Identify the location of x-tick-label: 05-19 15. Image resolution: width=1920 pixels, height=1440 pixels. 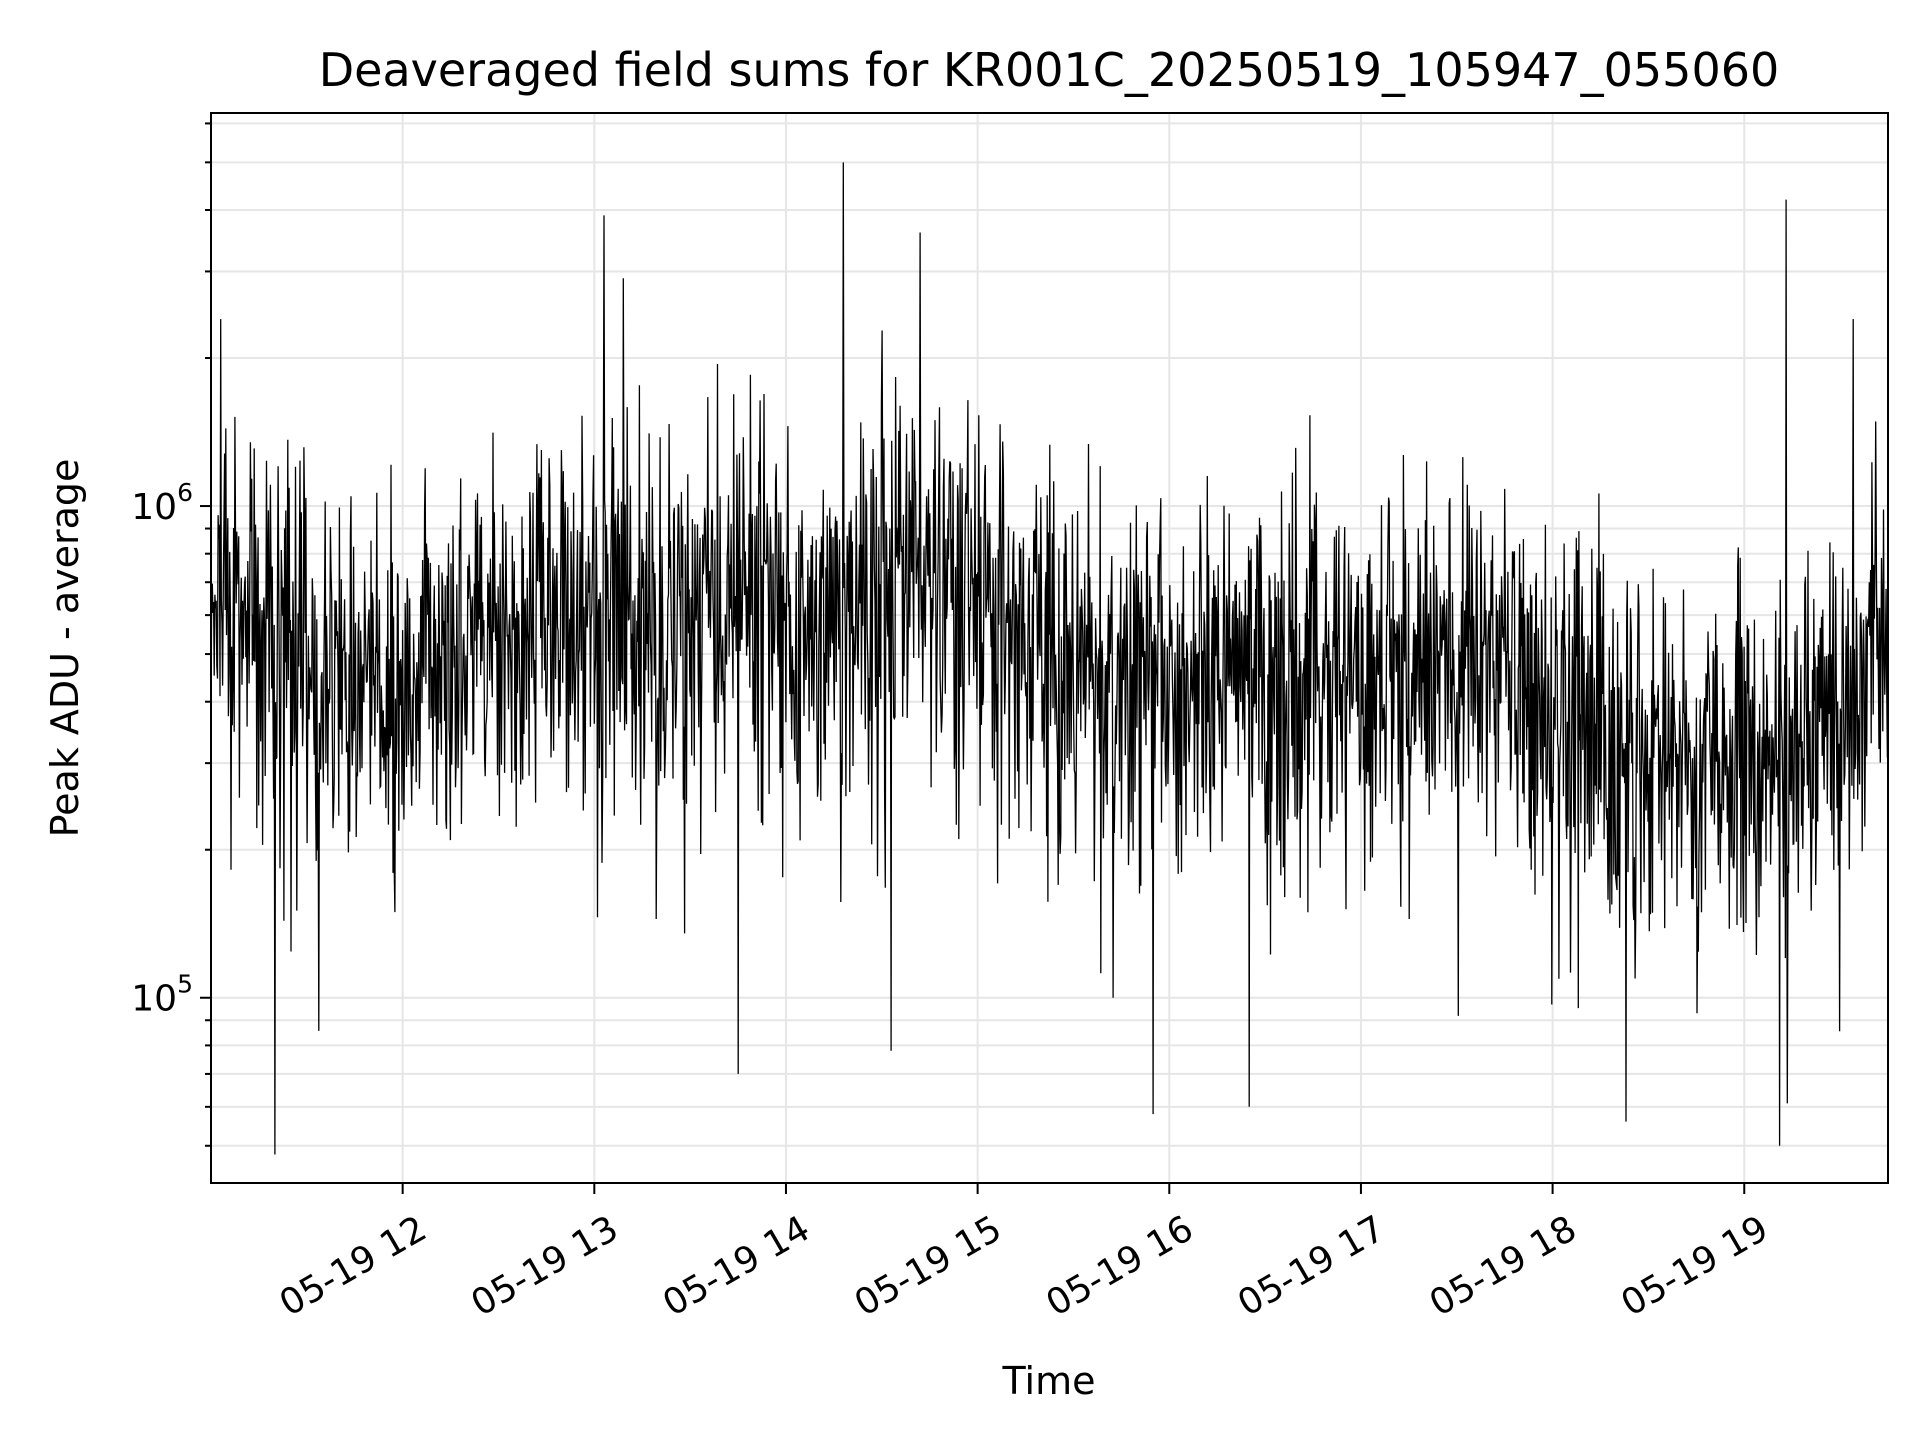
(928, 1266).